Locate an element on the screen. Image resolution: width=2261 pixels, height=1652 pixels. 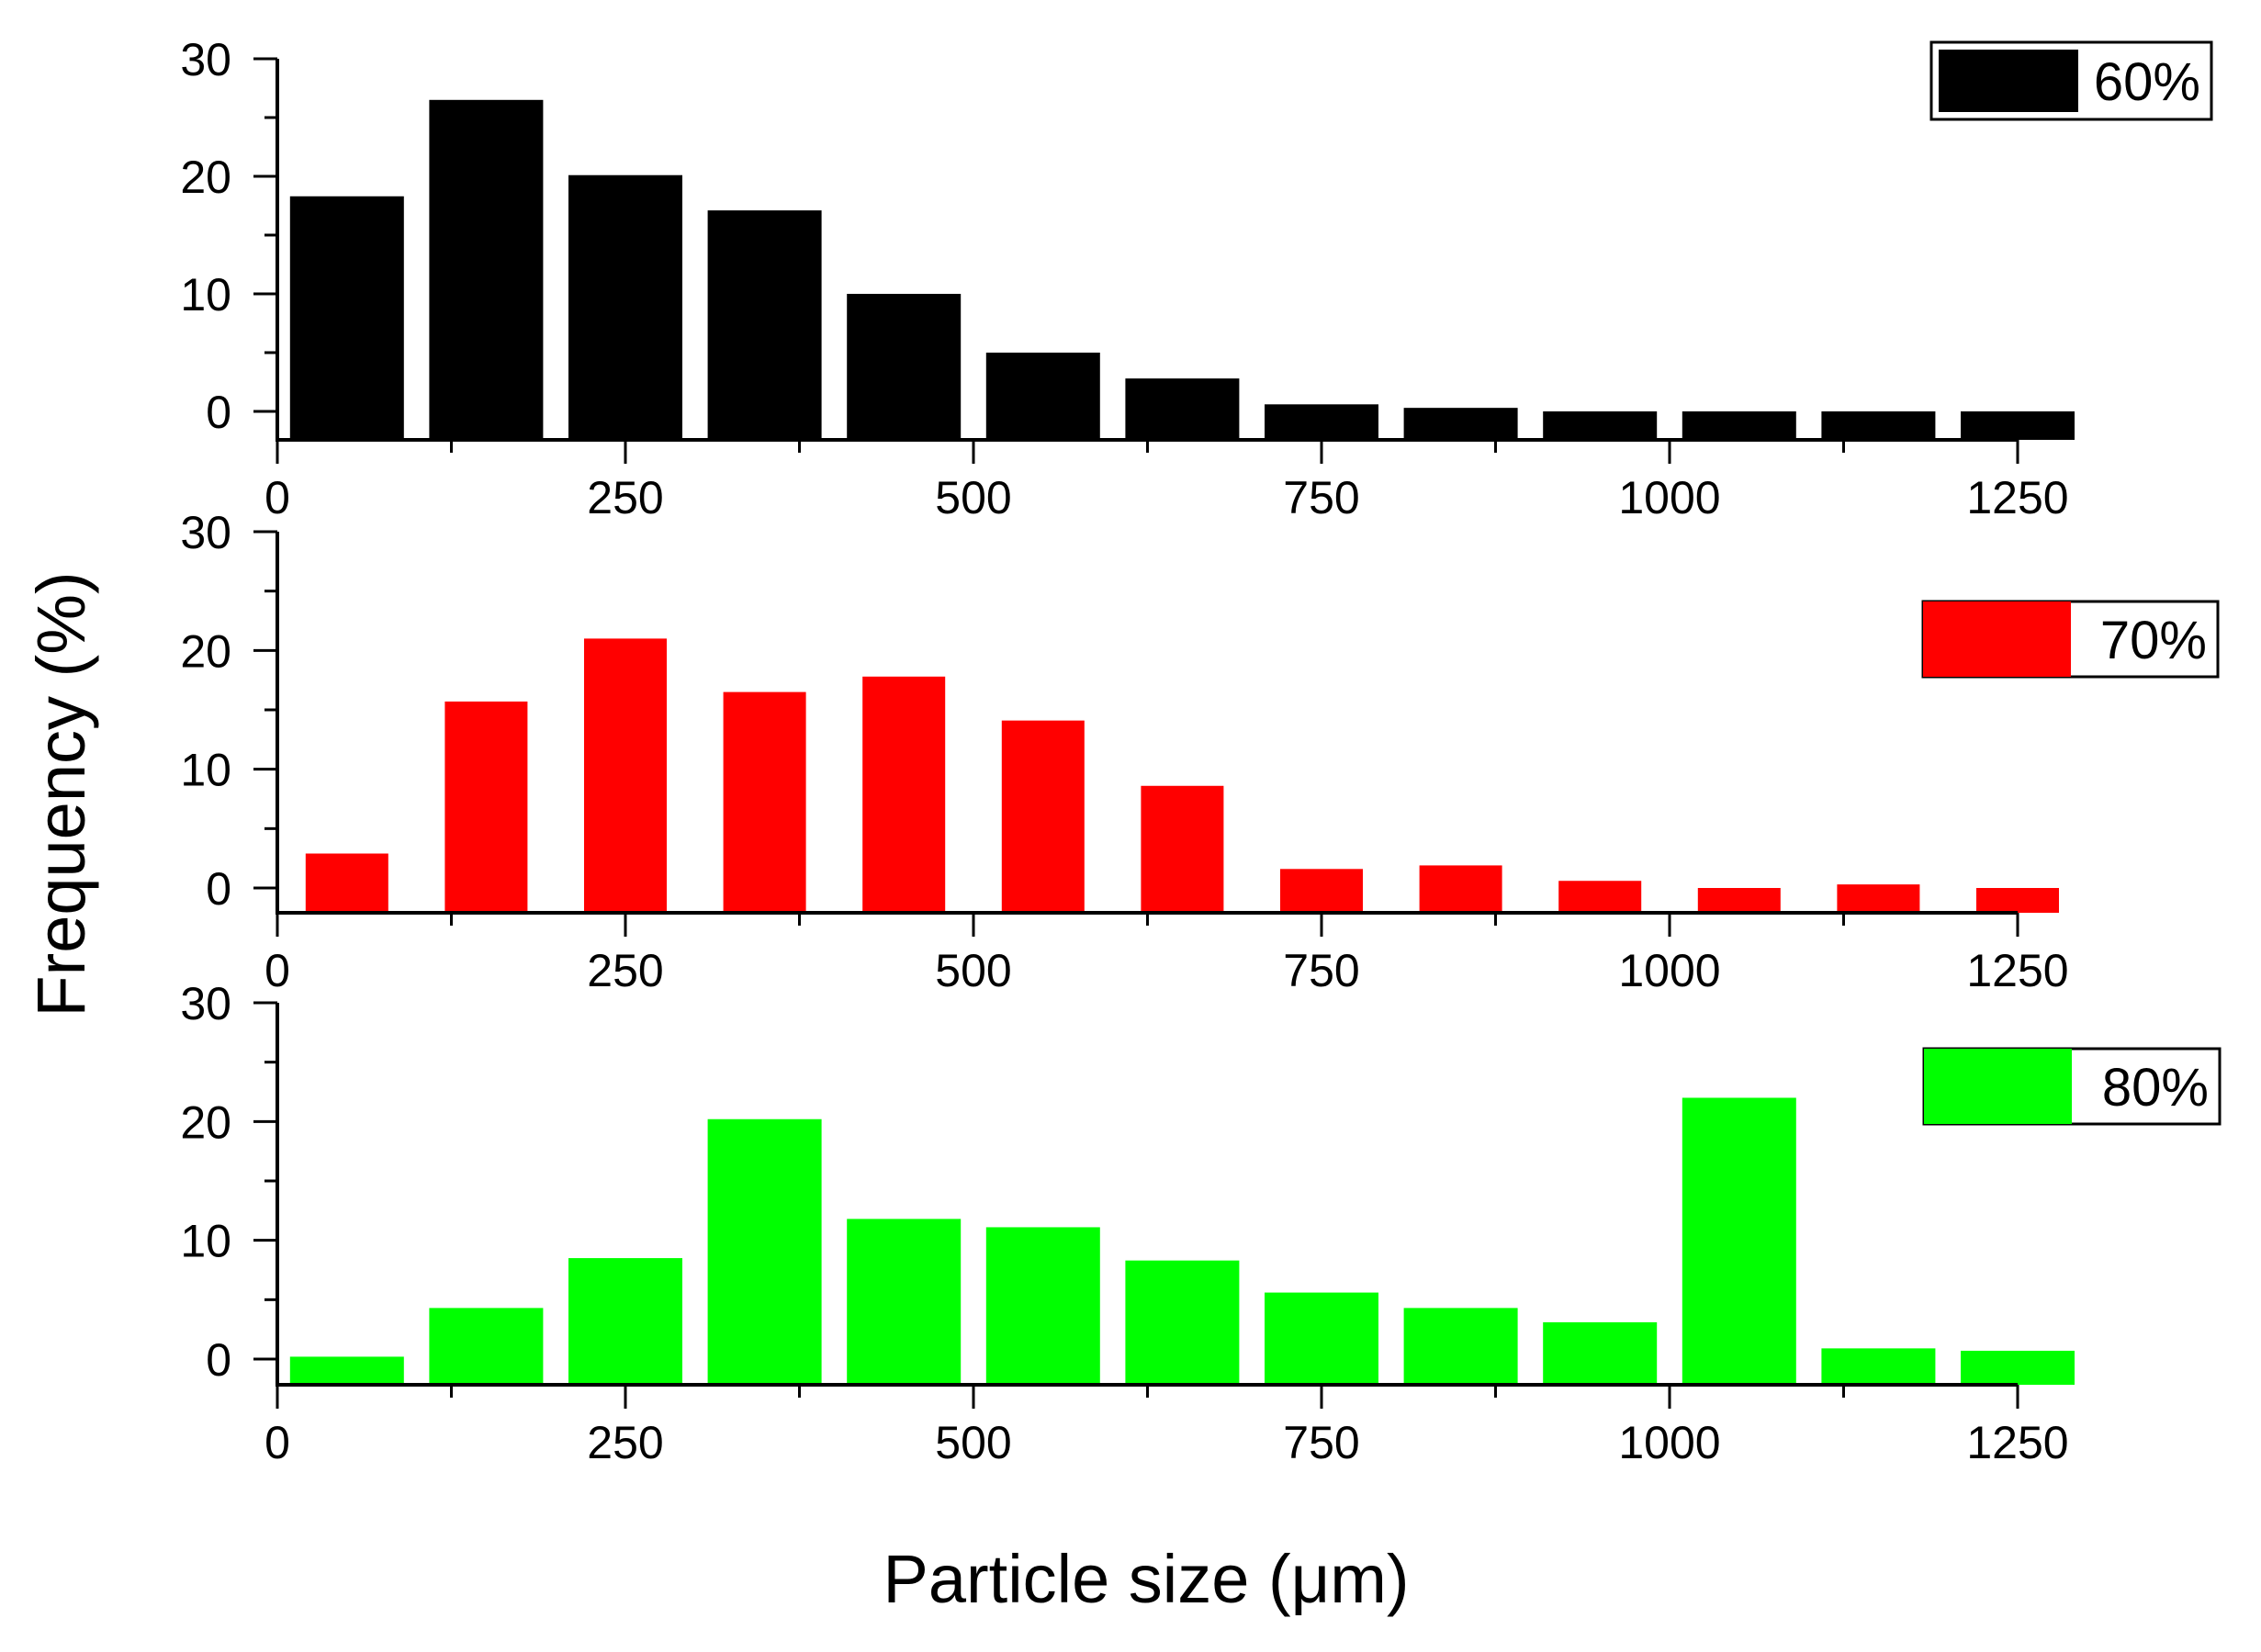
legend: 80% is located at coordinates (2072, 1086).